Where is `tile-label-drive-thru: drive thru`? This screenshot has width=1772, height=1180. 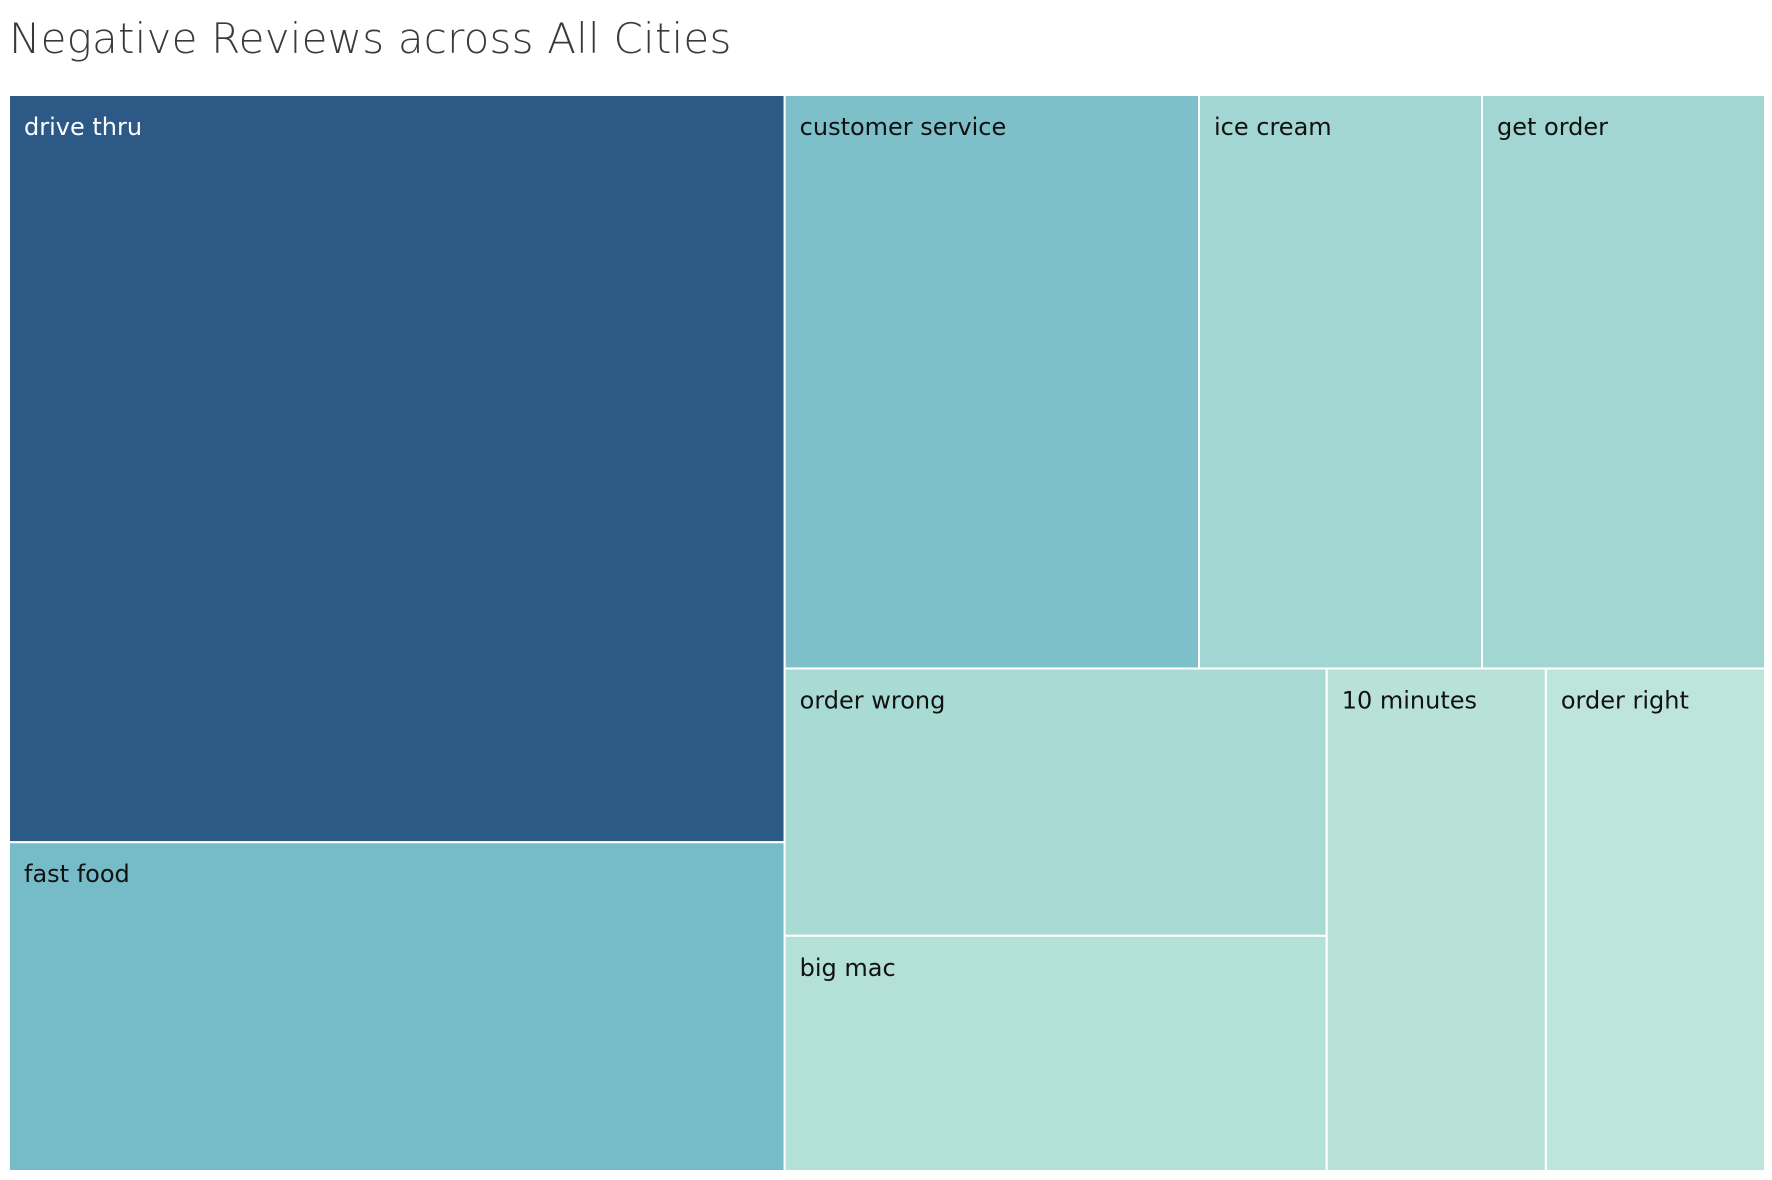
tile-label-drive-thru: drive thru is located at coordinates (83, 127).